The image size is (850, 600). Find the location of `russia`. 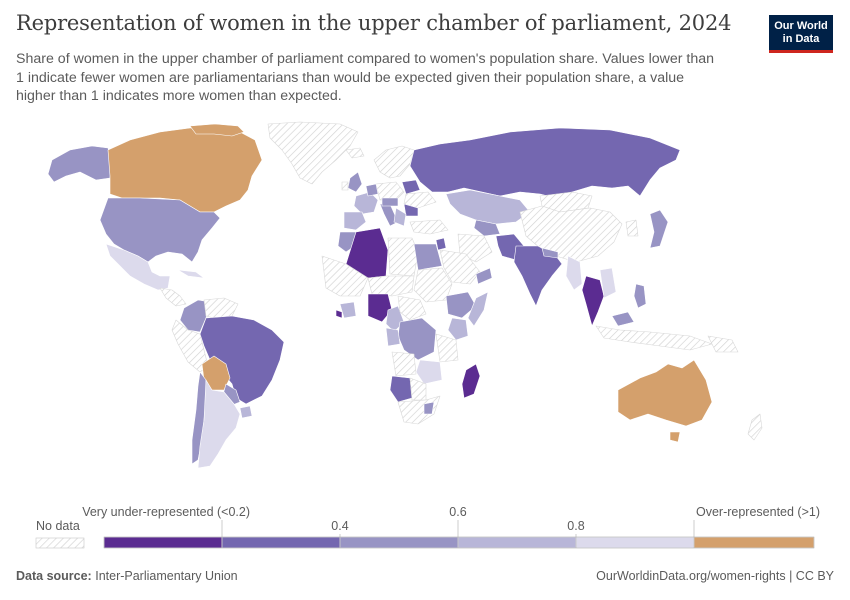

russia is located at coordinates (545, 163).